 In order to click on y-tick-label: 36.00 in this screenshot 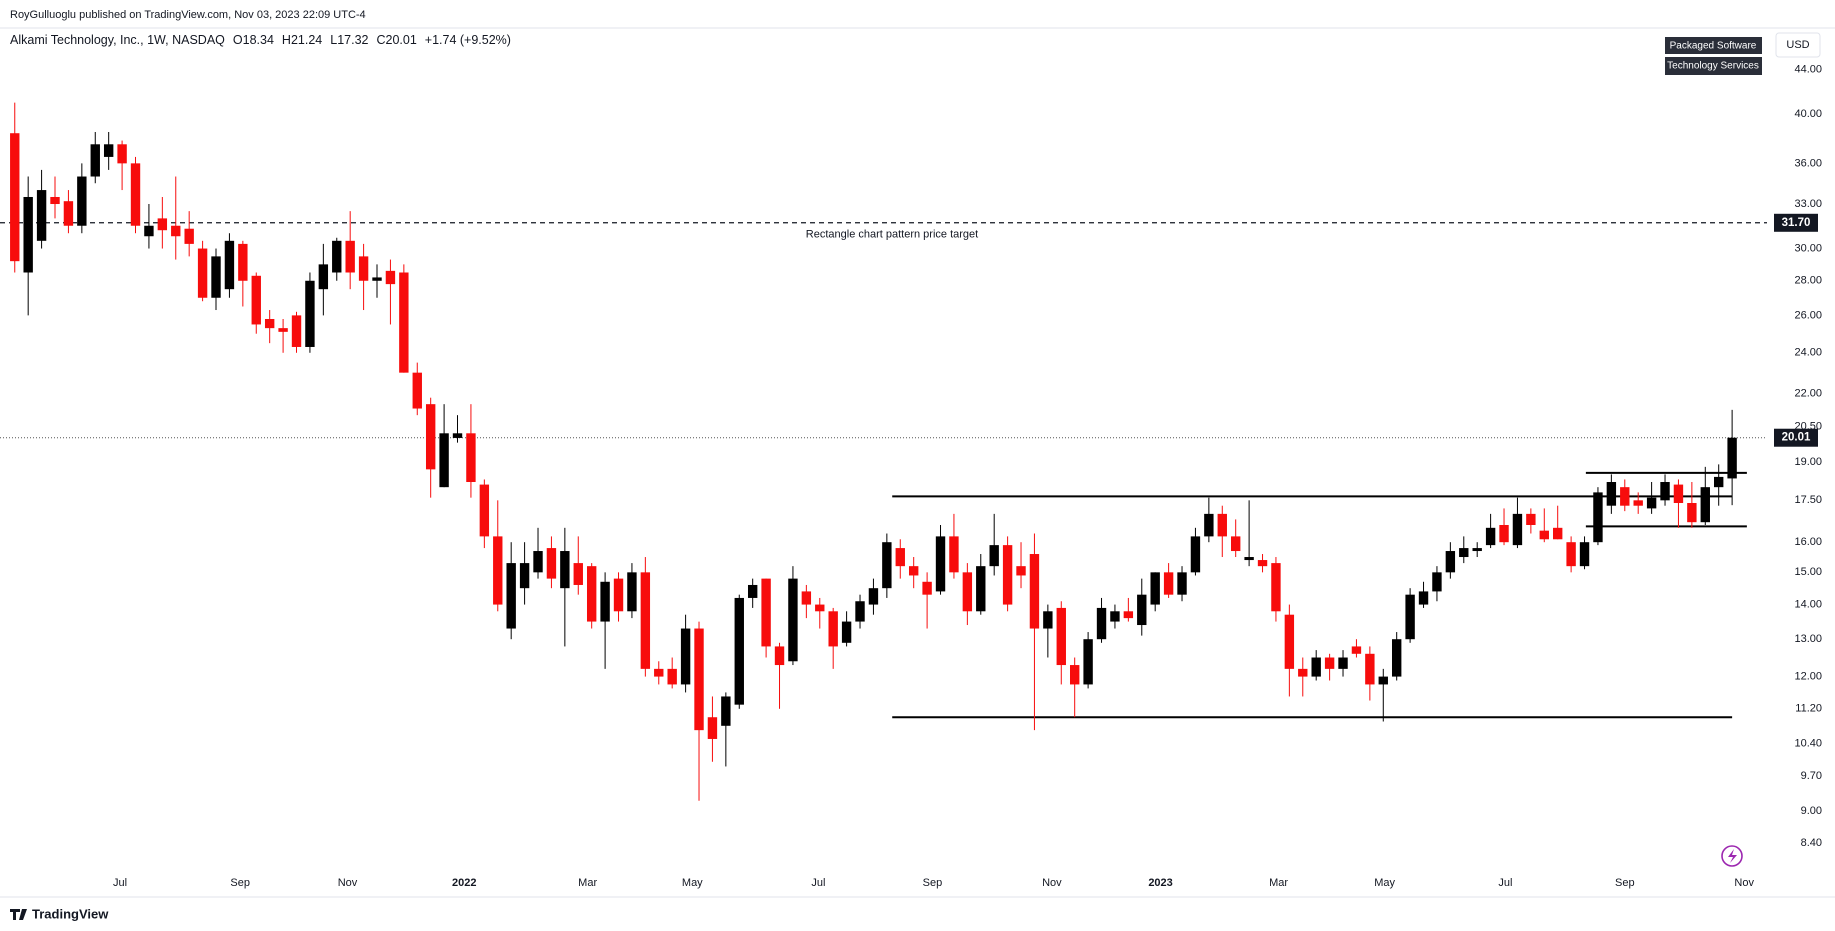, I will do `click(1808, 163)`.